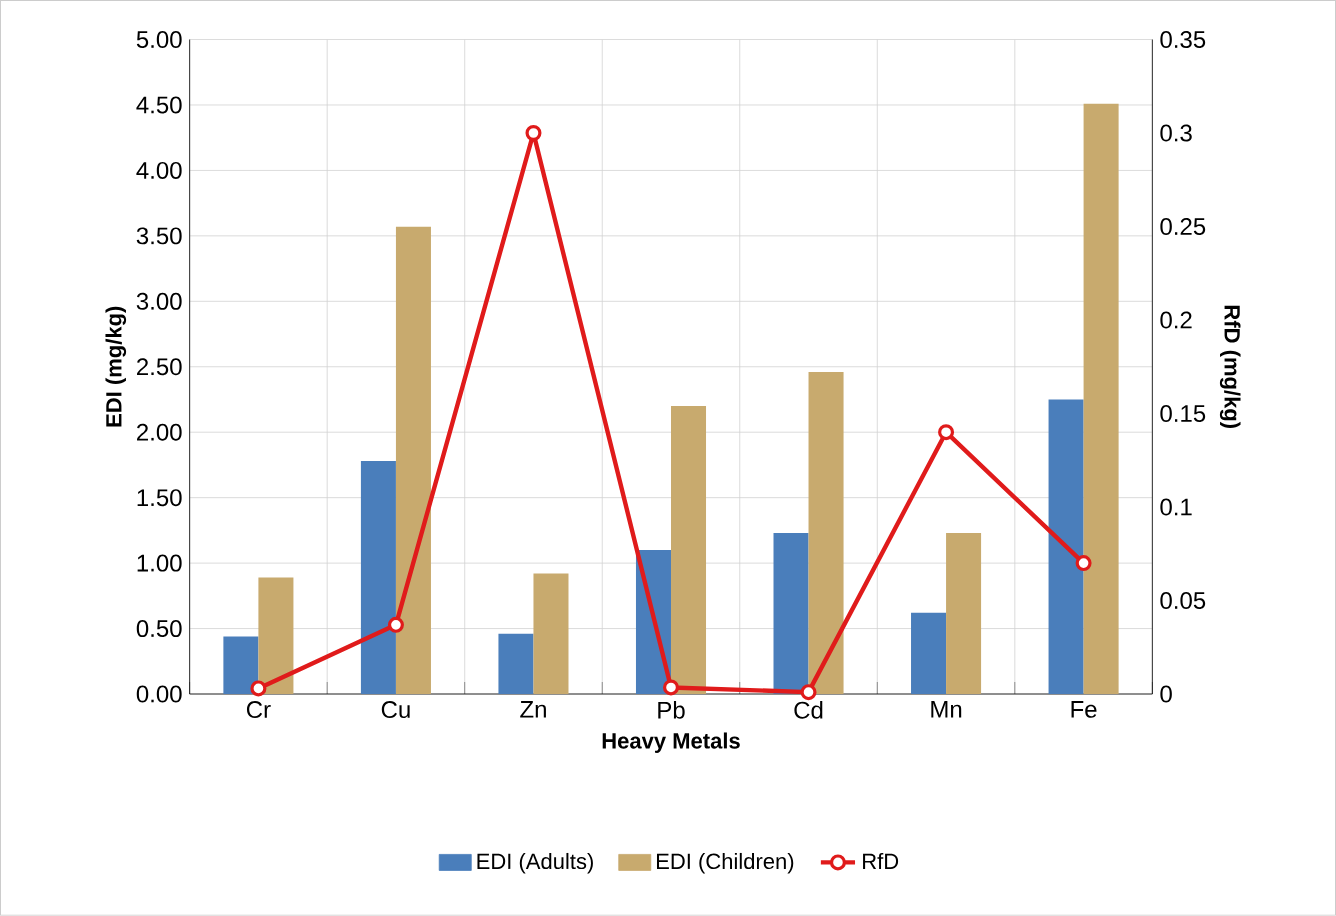  I want to click on y-tick-label: 5.00, so click(159, 40).